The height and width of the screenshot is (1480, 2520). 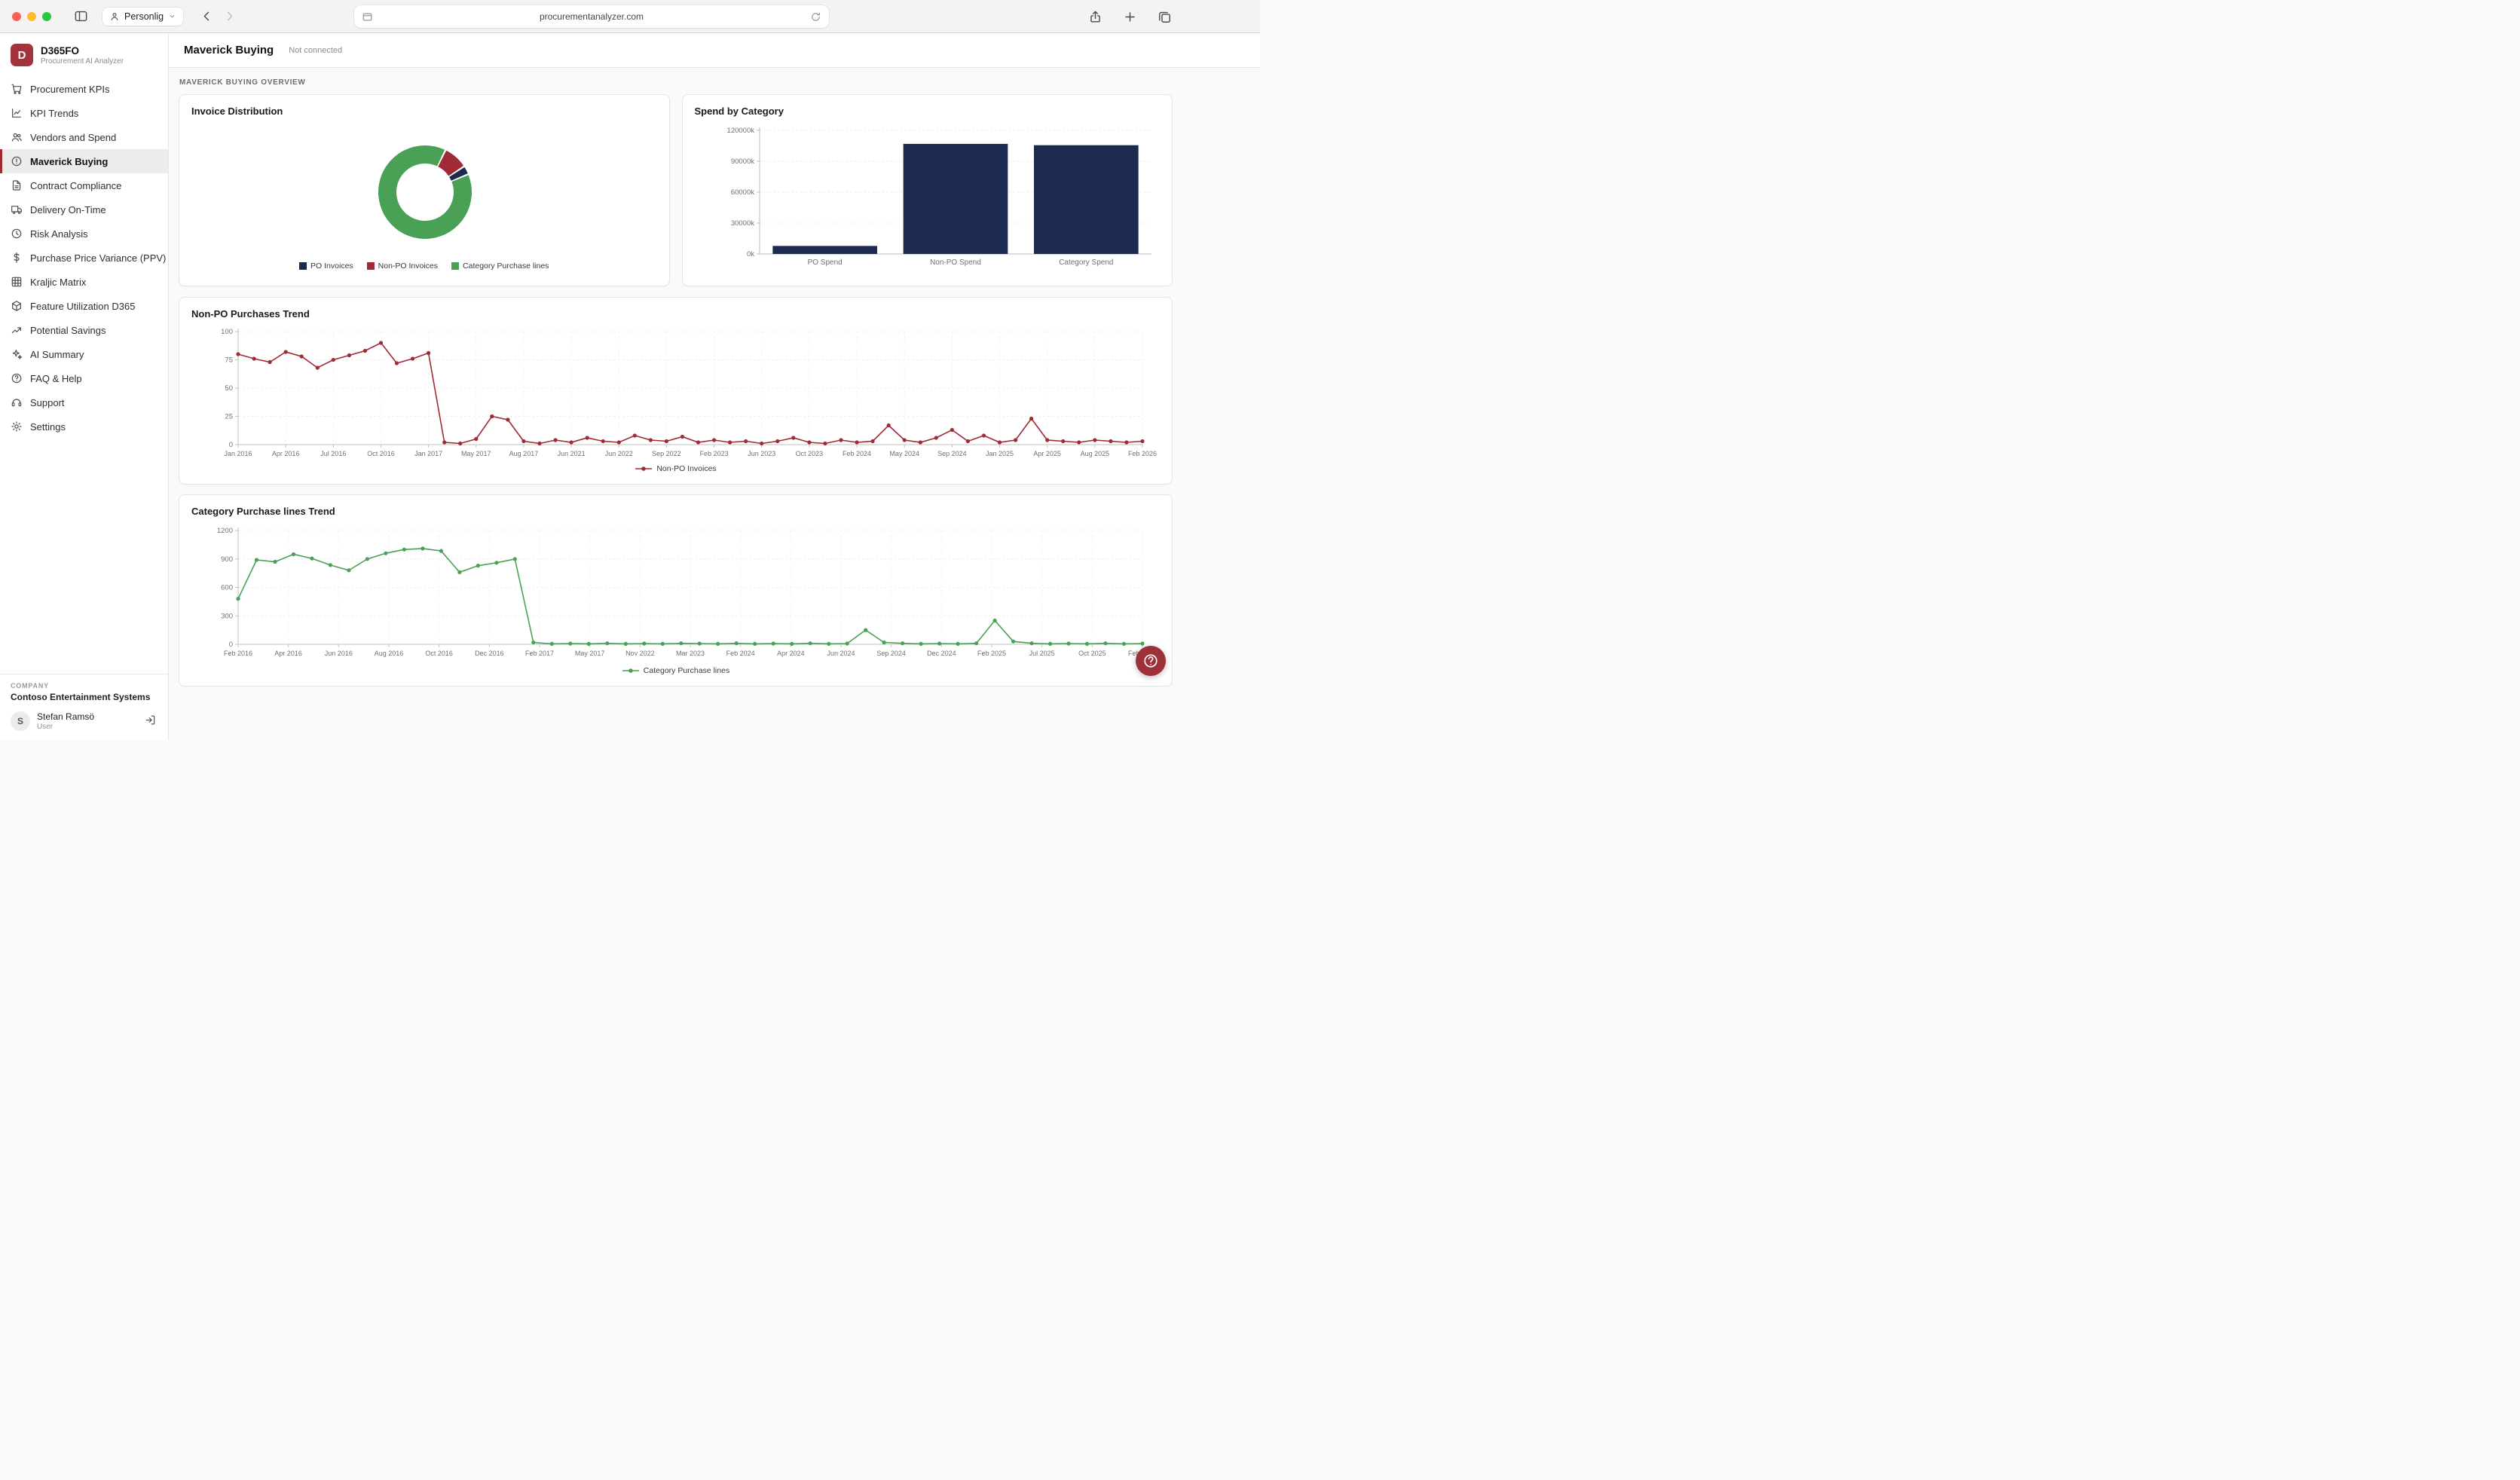 What do you see at coordinates (17, 185) in the screenshot?
I see `document-icon` at bounding box center [17, 185].